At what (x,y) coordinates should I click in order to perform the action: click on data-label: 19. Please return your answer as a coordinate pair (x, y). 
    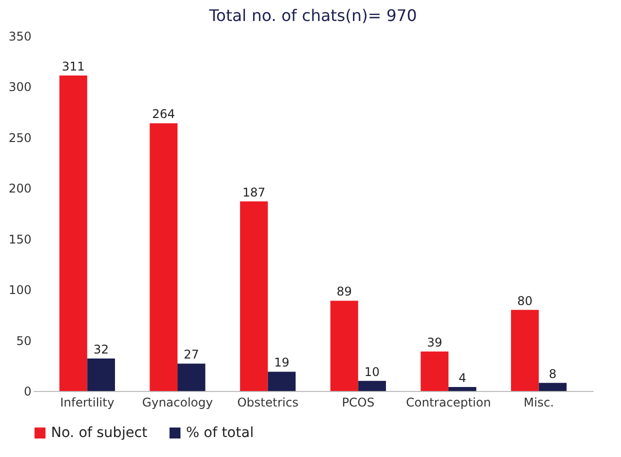
    Looking at the image, I should click on (282, 363).